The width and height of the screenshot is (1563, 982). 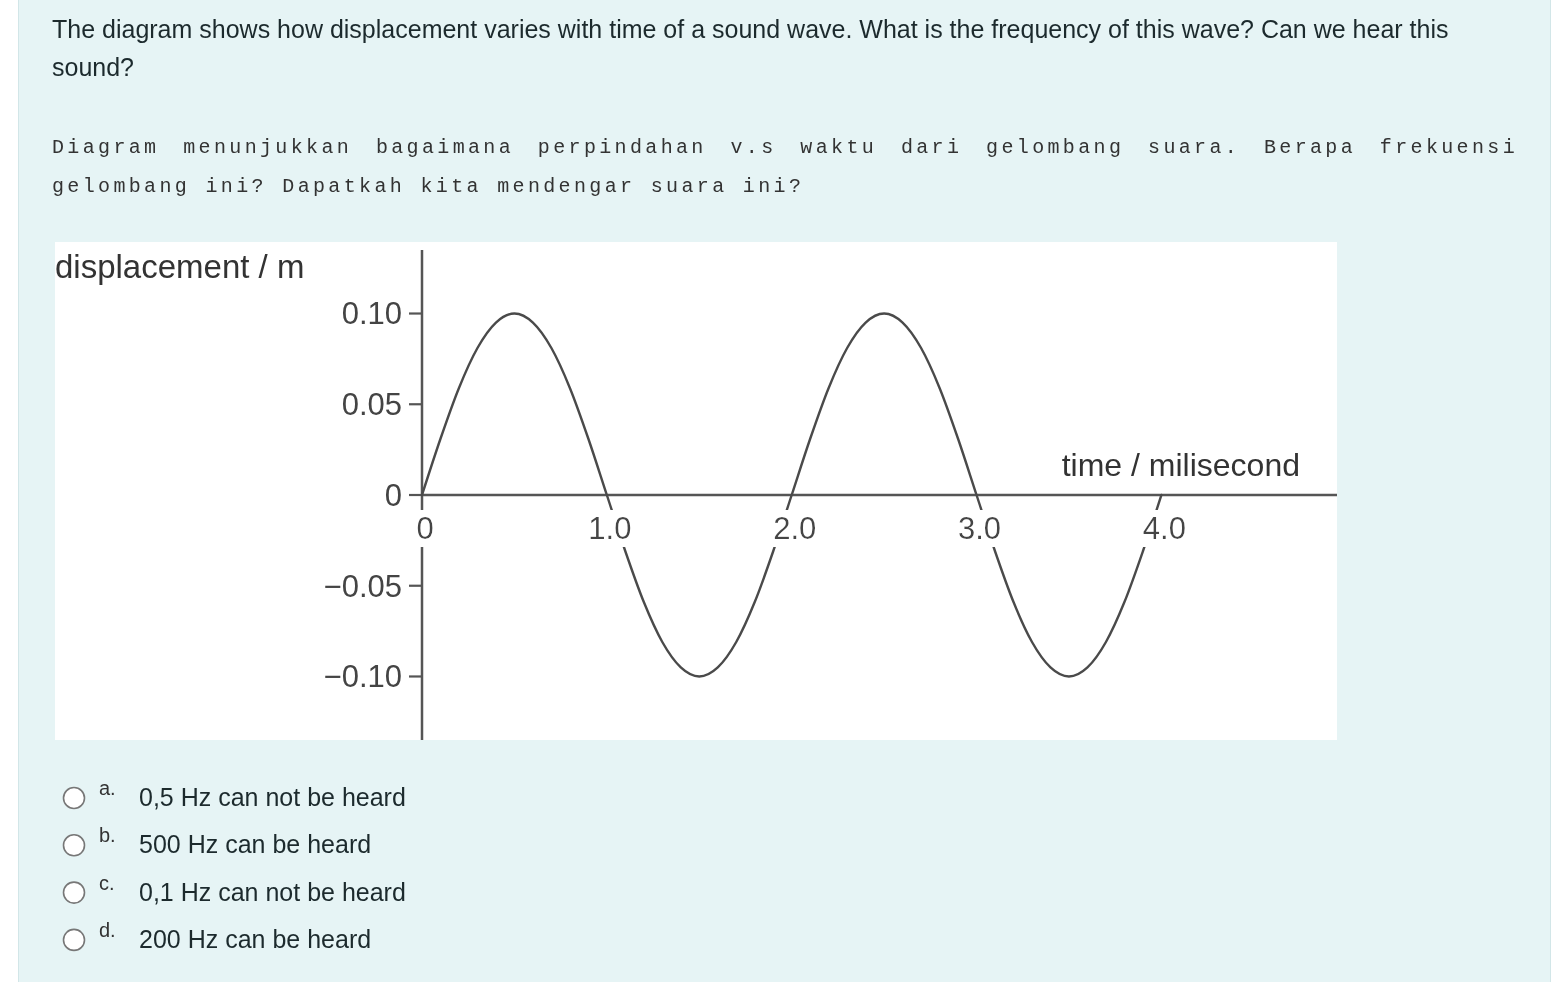 What do you see at coordinates (393, 495) in the screenshot?
I see `y-tick-label: 0` at bounding box center [393, 495].